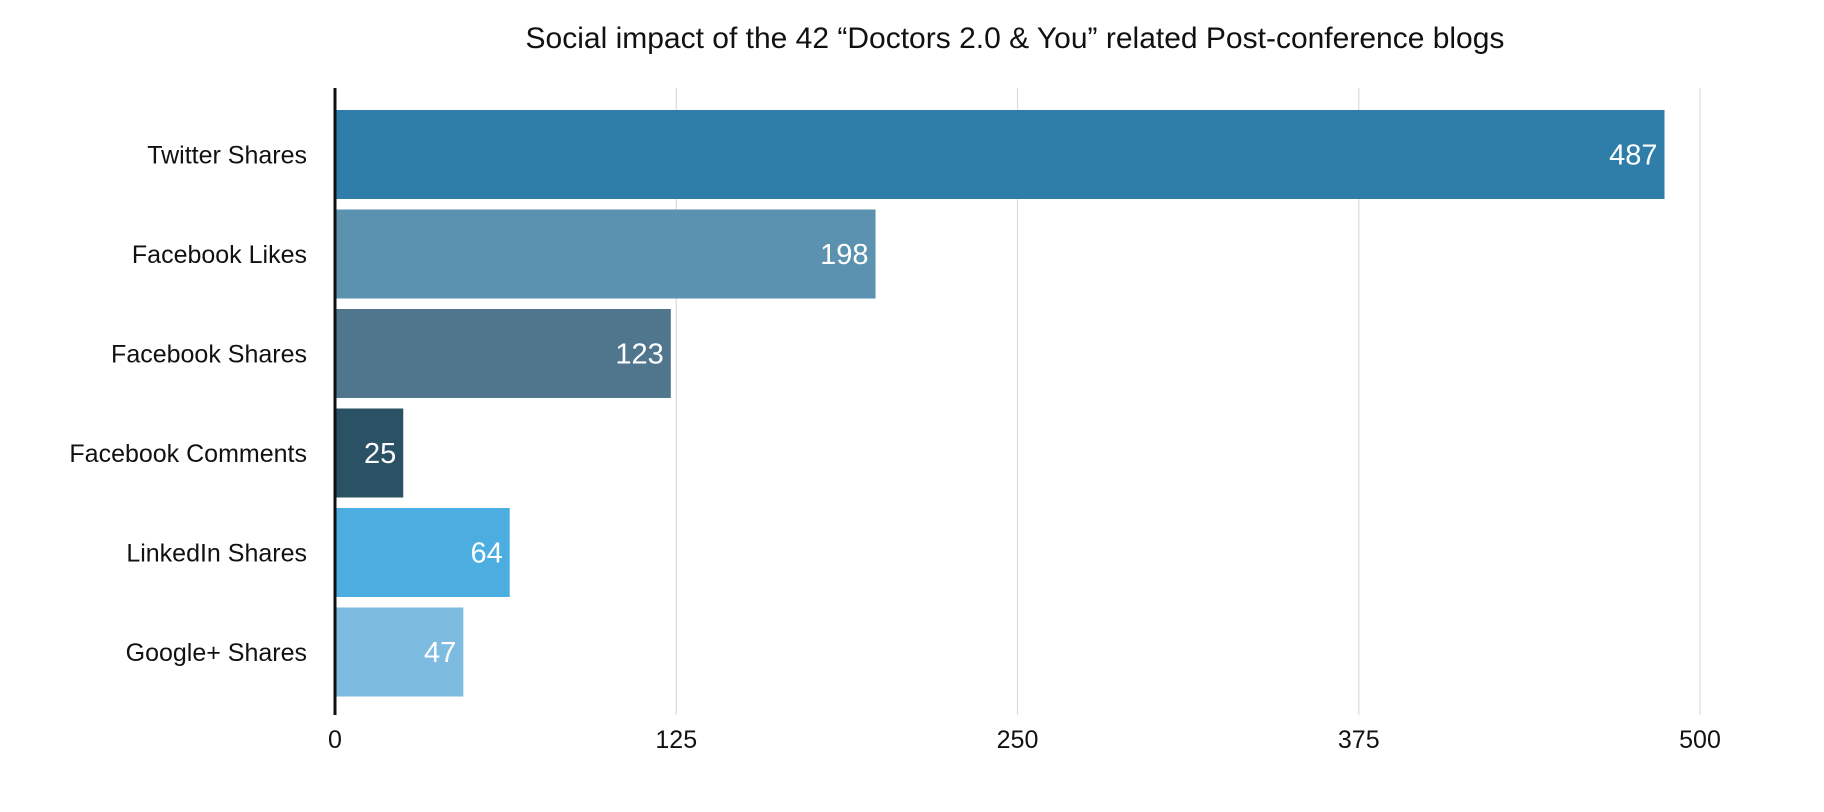  I want to click on bar-value-label: 198, so click(844, 255).